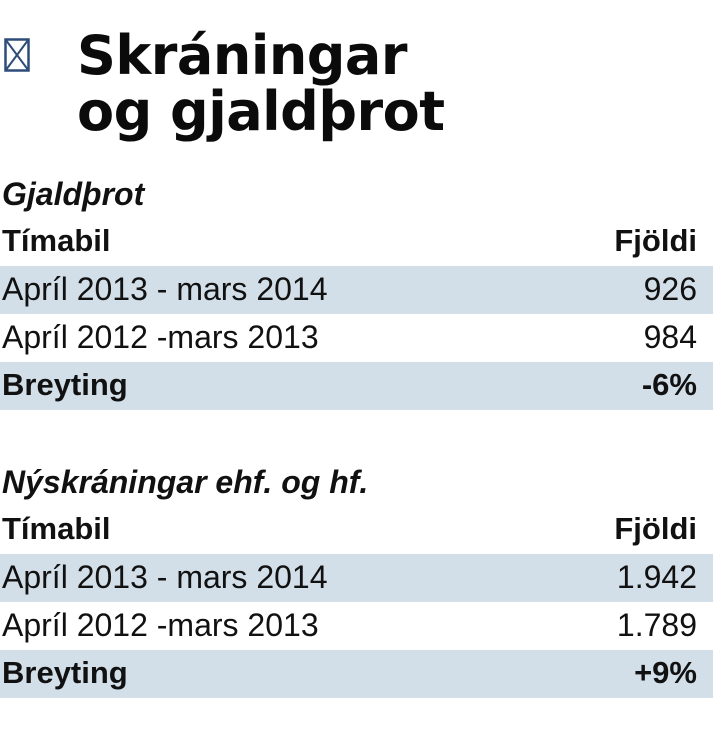 The image size is (713, 733). I want to click on row-count: 1.942, so click(656, 577).